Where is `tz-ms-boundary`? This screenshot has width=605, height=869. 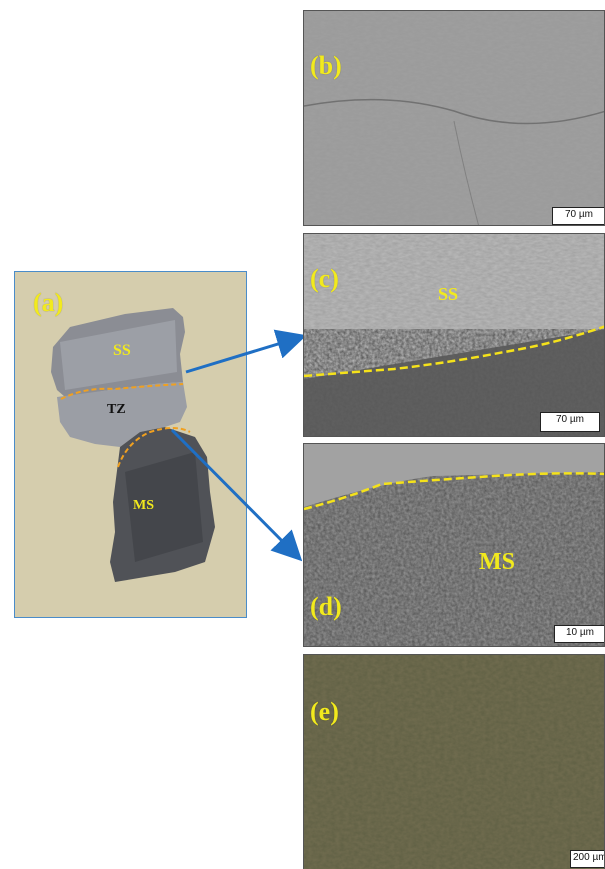
tz-ms-boundary is located at coordinates (154, 447).